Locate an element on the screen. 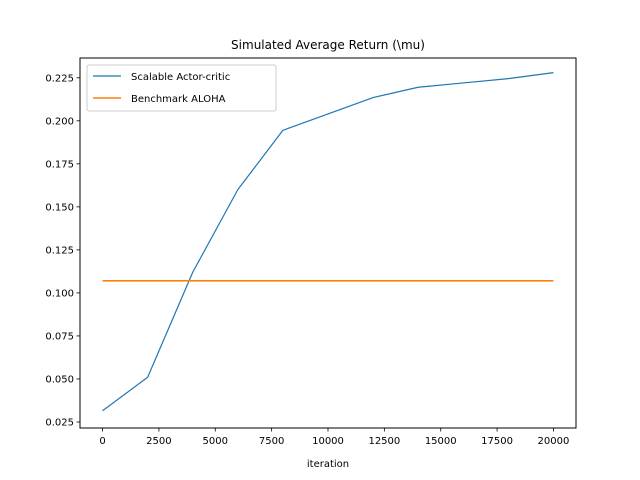 This screenshot has width=640, height=480. y-tick-label: 0.125 is located at coordinates (59, 250).